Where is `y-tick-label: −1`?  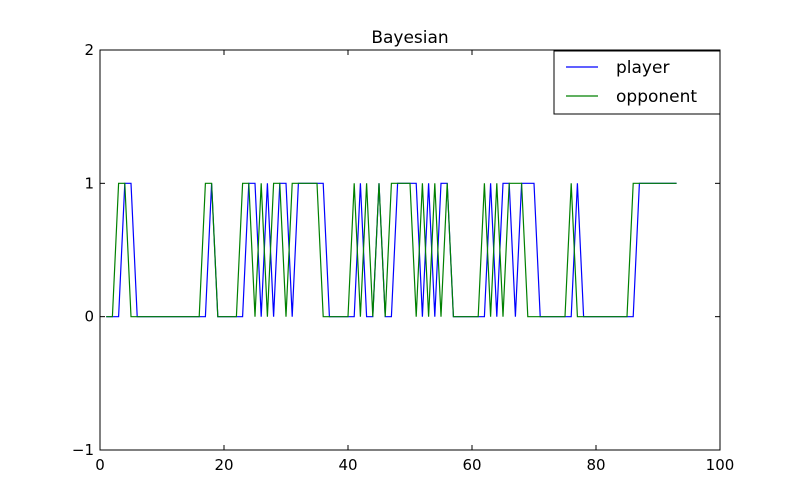 y-tick-label: −1 is located at coordinates (83, 450).